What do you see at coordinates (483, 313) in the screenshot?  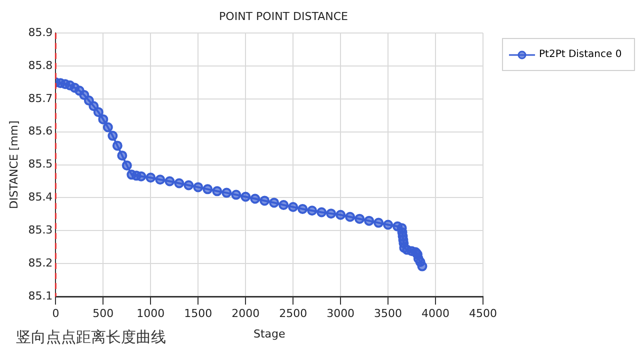 I see `x-tick-label: 4500` at bounding box center [483, 313].